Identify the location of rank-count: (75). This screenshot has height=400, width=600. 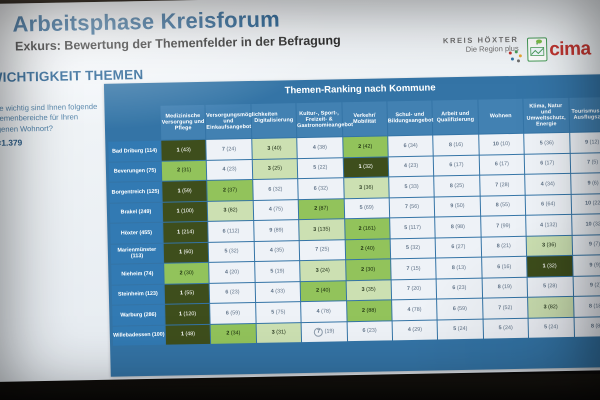
(278, 209).